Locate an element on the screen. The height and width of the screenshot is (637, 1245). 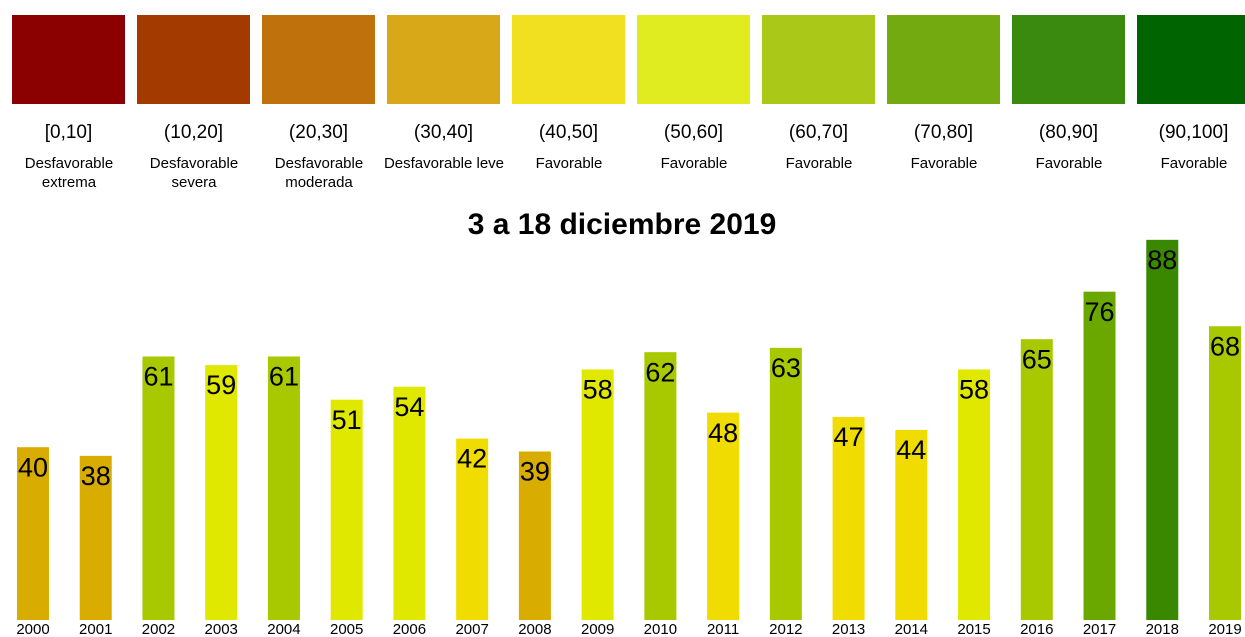
legend-item: (80,90] Favorable is located at coordinates (1074, 94).